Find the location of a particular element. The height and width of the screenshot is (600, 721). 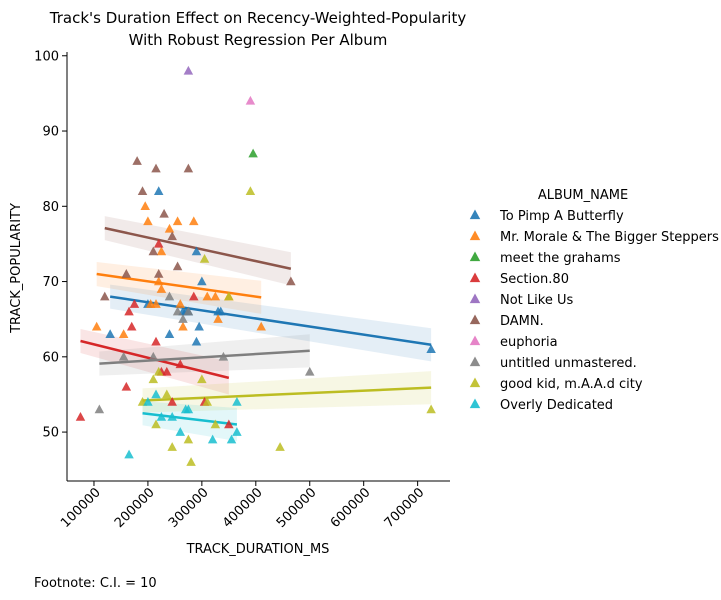

chart-title-line-2: With Robust Regression Per Album is located at coordinates (258, 40).